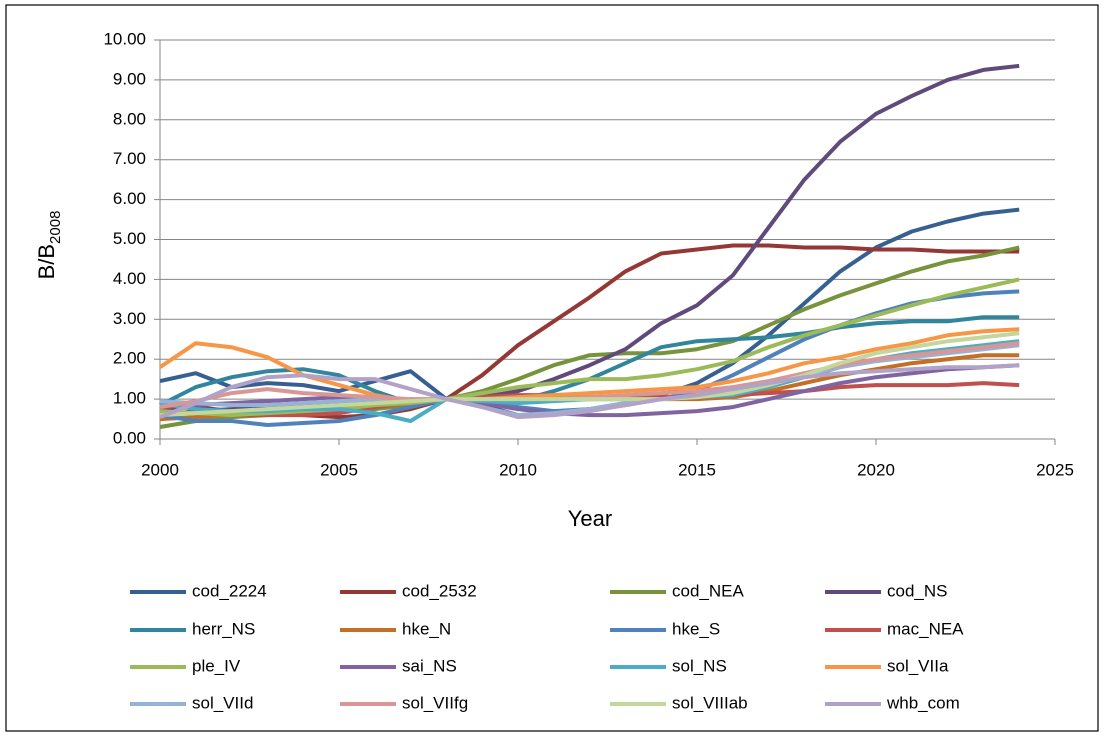  Describe the element at coordinates (129, 358) in the screenshot. I see `y-tick-label: 2.00` at that location.